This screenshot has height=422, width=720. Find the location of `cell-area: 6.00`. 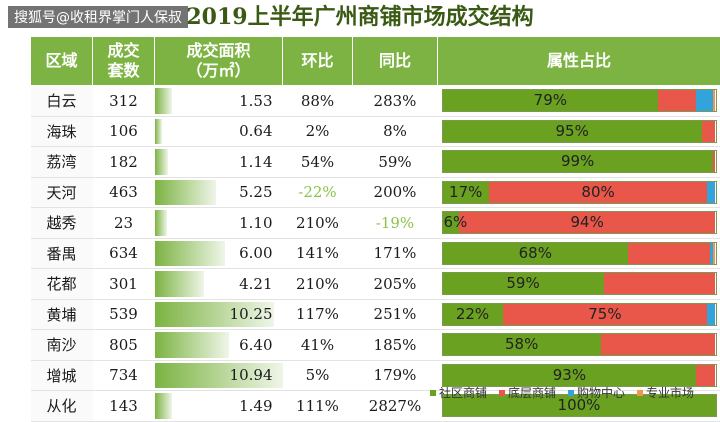

cell-area: 6.00 is located at coordinates (219, 253).